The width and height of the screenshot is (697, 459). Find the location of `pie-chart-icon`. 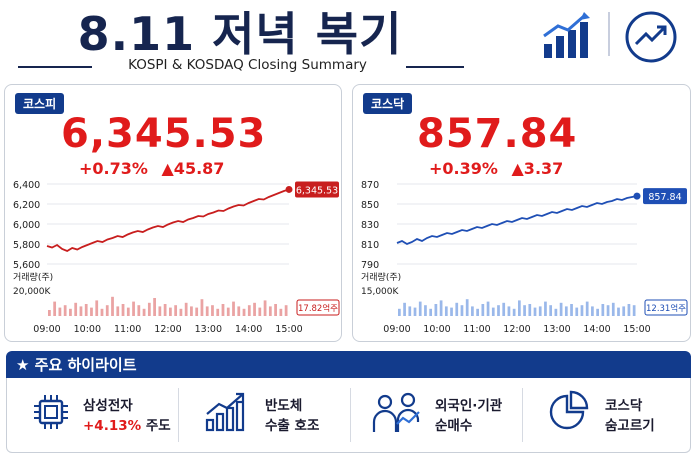

pie-chart-icon is located at coordinates (569, 410).